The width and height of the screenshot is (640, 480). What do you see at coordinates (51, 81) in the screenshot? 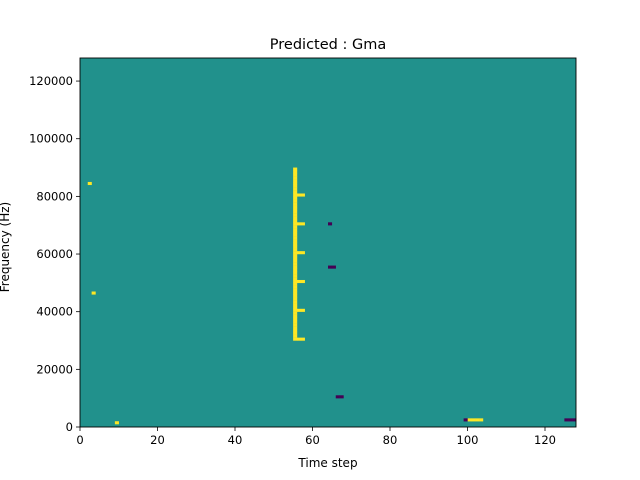
I see `y-tick-label: 120000` at bounding box center [51, 81].